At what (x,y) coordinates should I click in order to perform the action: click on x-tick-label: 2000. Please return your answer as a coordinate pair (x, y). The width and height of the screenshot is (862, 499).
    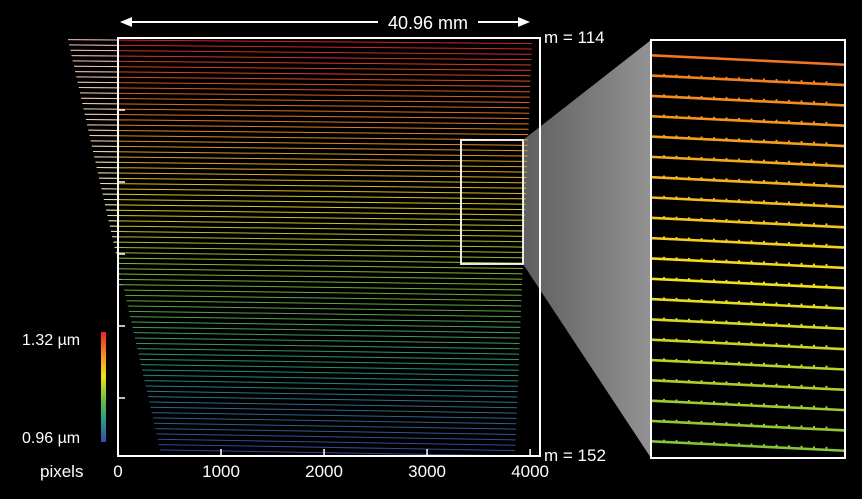
    Looking at the image, I should click on (324, 471).